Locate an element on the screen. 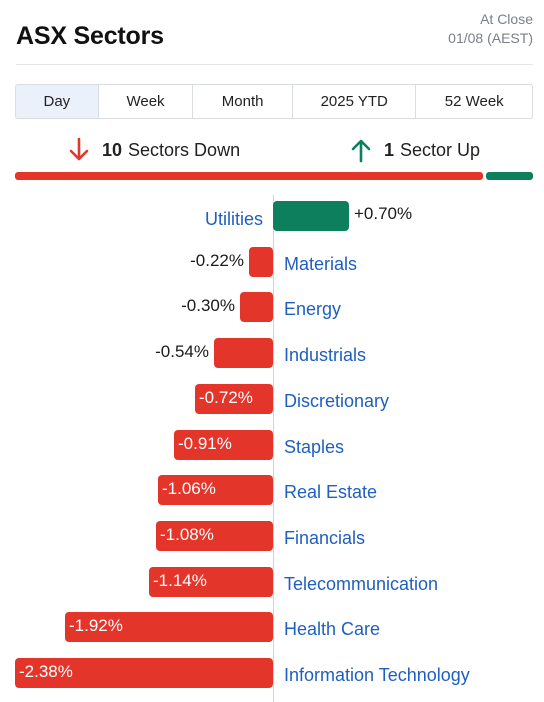 This screenshot has height=702, width=544. zero-axis is located at coordinates (273, 448).